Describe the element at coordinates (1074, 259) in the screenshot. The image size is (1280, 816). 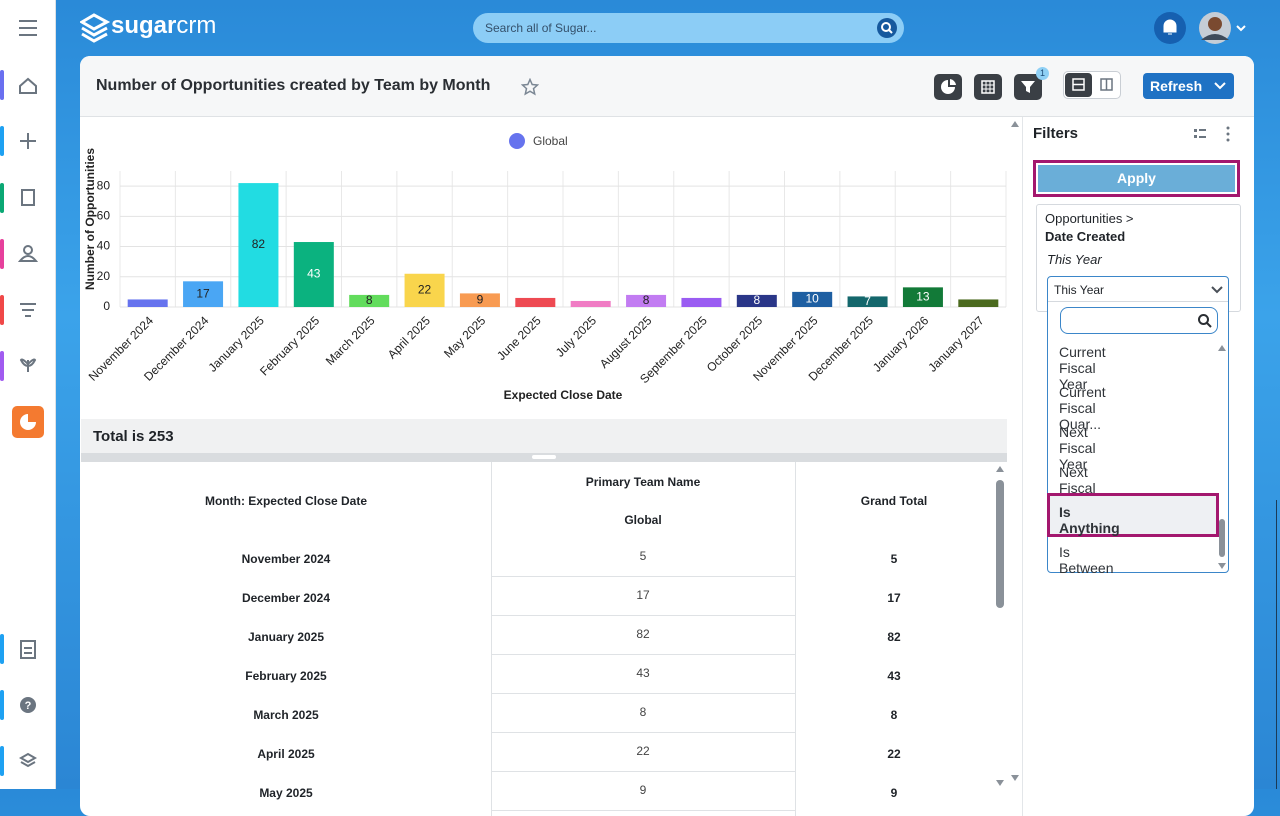
I see `filter-value: This Year` at that location.